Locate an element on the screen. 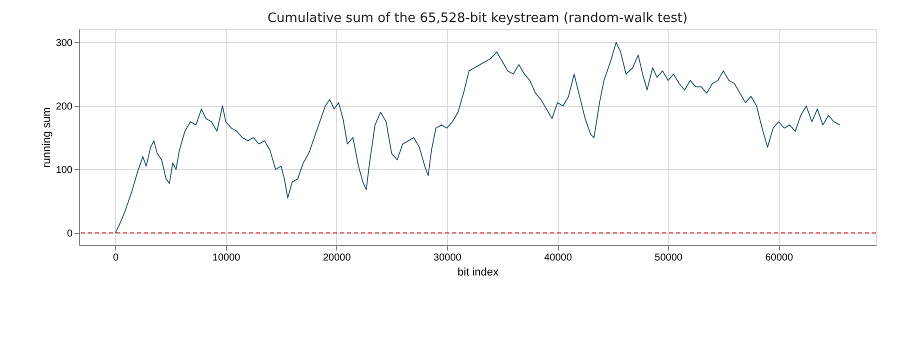  x-tick-label: 0 is located at coordinates (115, 258).